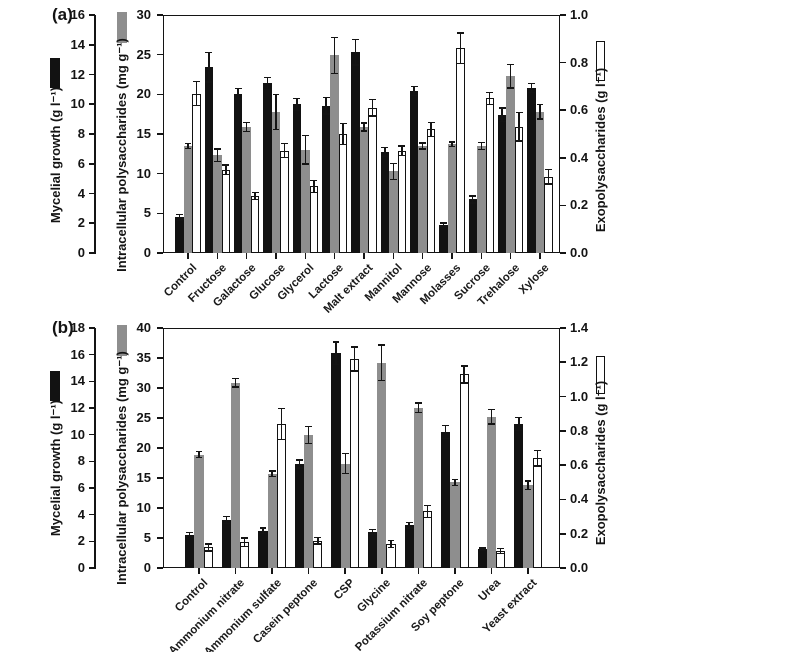  I want to click on exopolysaccharide-legend-swatch, so click(600, 375).